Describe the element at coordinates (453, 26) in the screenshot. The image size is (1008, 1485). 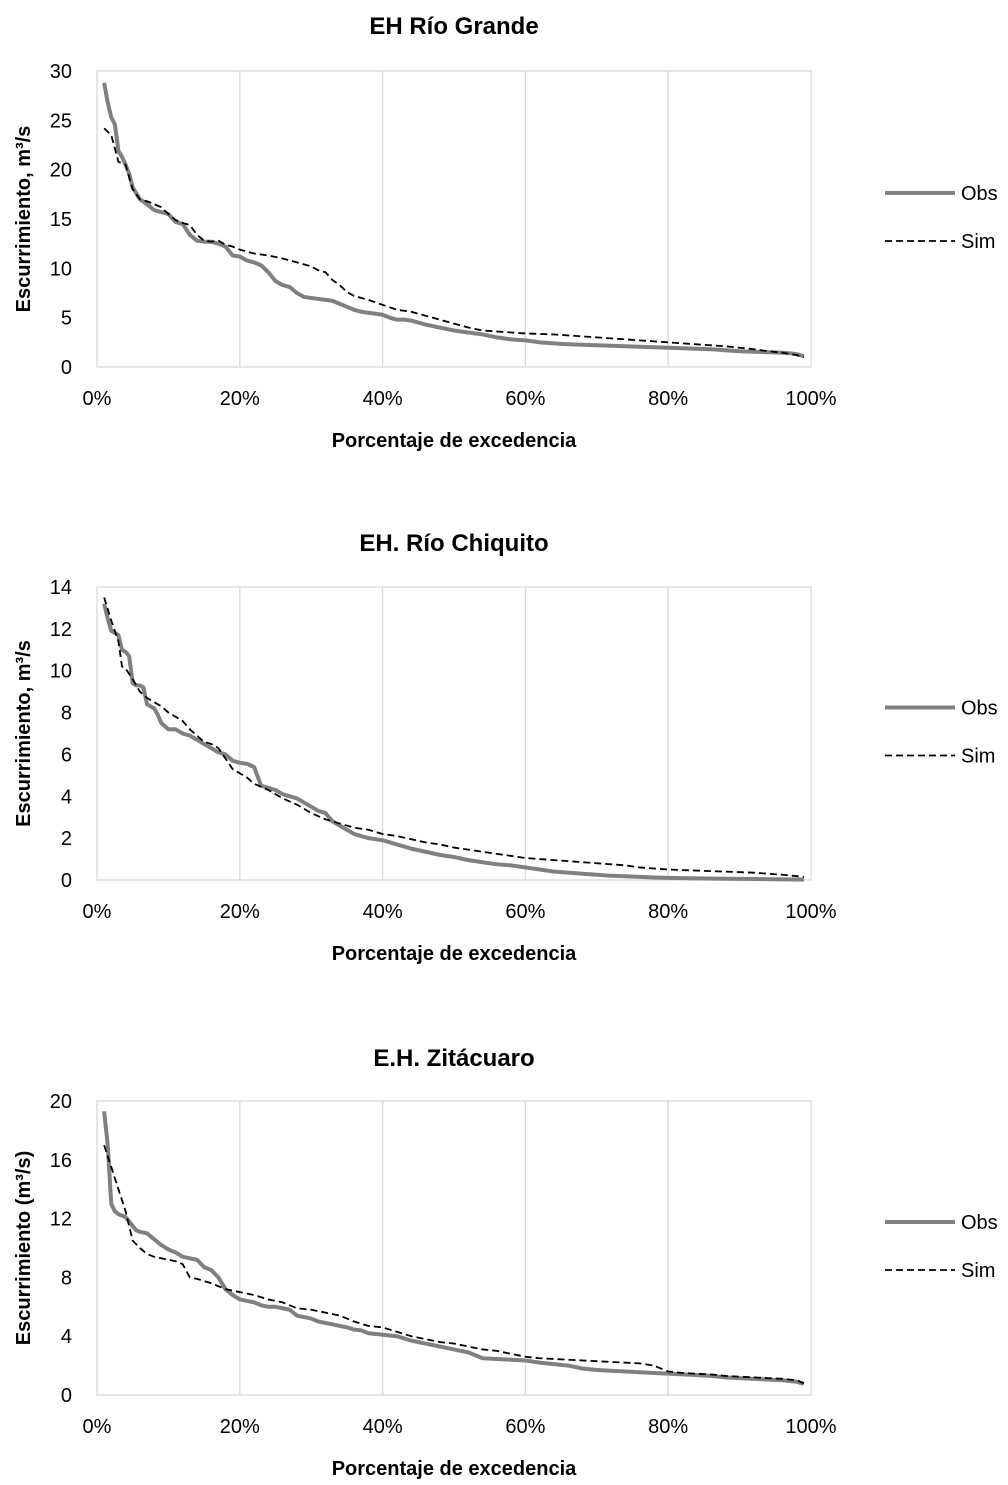
I see `chart-title: EH Río Grande` at that location.